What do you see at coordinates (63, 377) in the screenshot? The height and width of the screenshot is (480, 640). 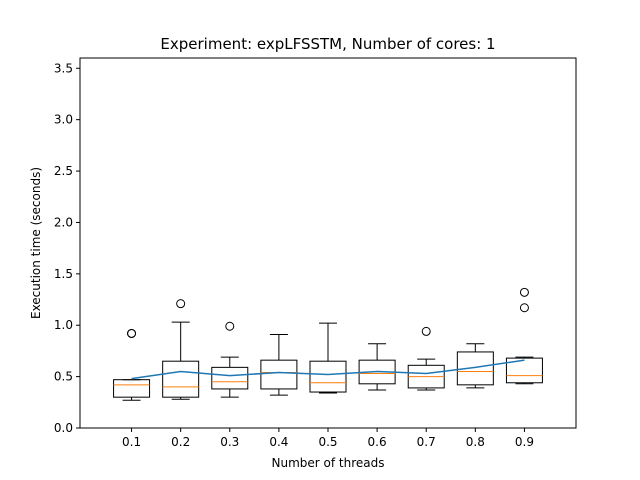 I see `y-tick-label: 0.5` at bounding box center [63, 377].